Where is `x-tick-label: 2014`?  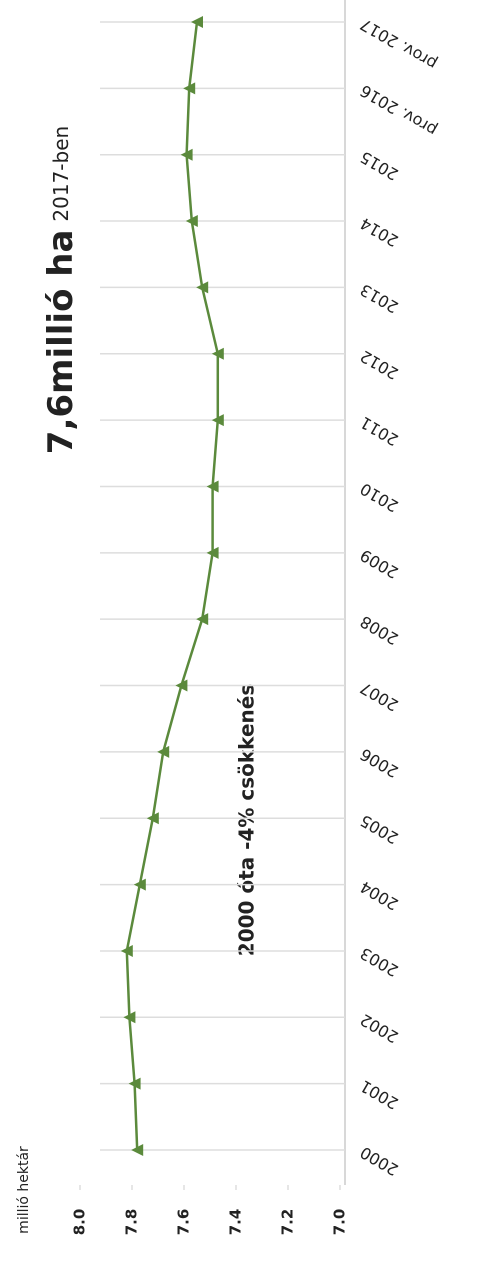
x-tick-label: 2014 is located at coordinates (379, 232).